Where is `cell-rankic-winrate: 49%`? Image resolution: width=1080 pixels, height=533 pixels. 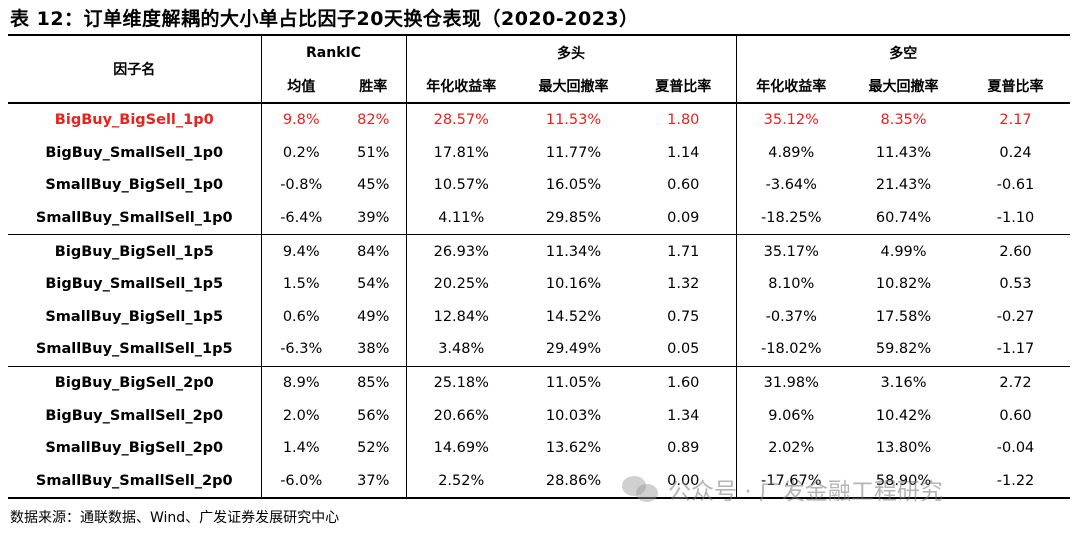 cell-rankic-winrate: 49% is located at coordinates (373, 316).